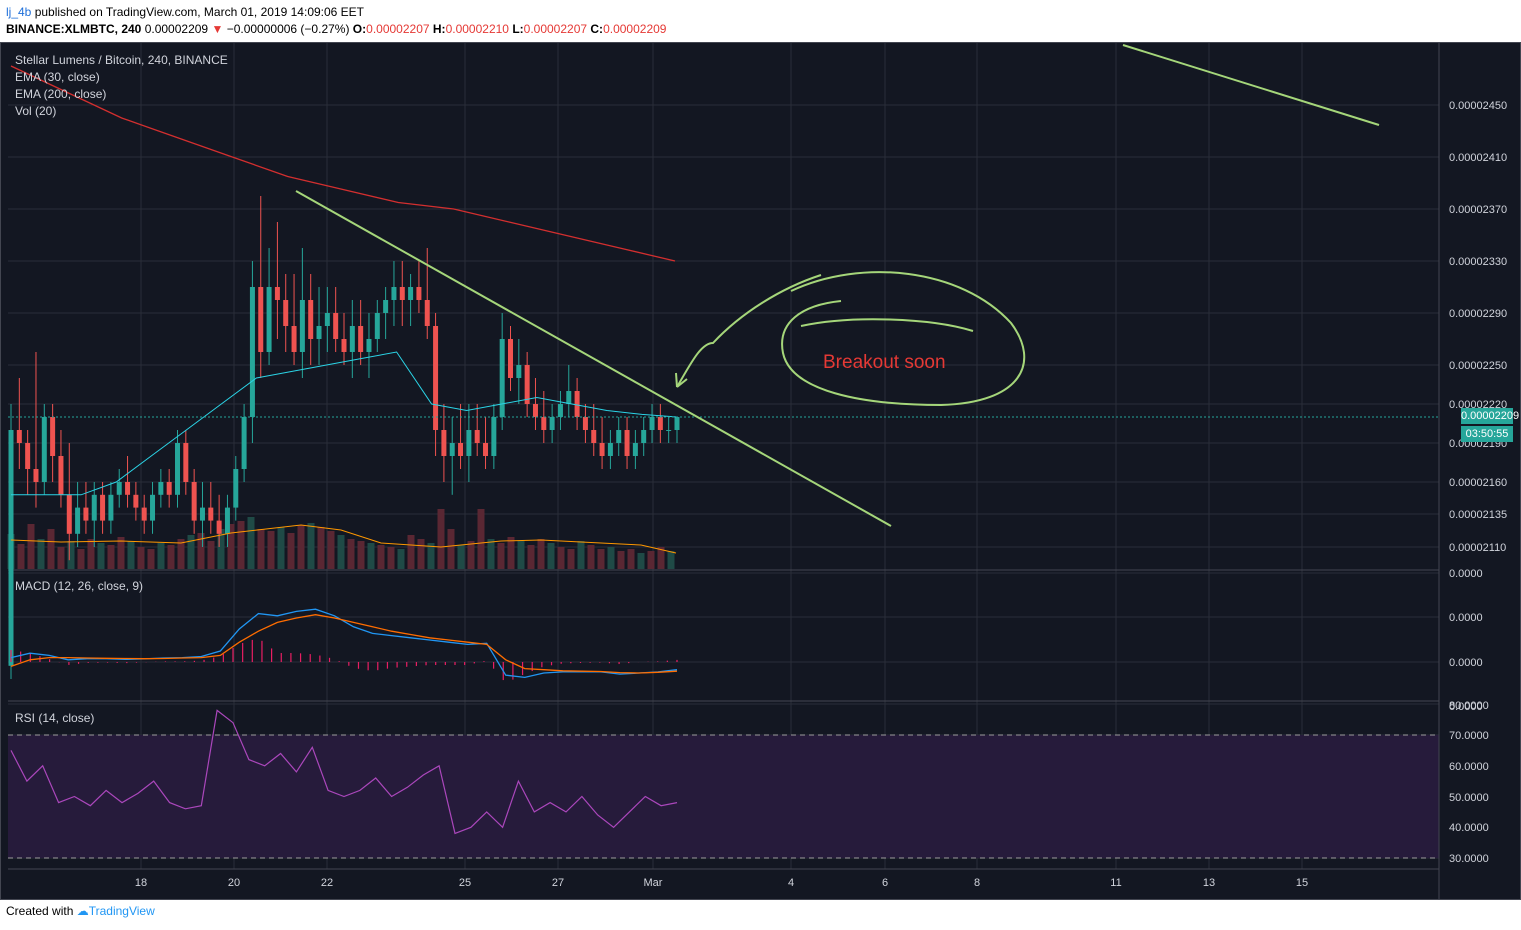  Describe the element at coordinates (79, 586) in the screenshot. I see `legend-macd: MACD (12, 26, close, 9)` at that location.